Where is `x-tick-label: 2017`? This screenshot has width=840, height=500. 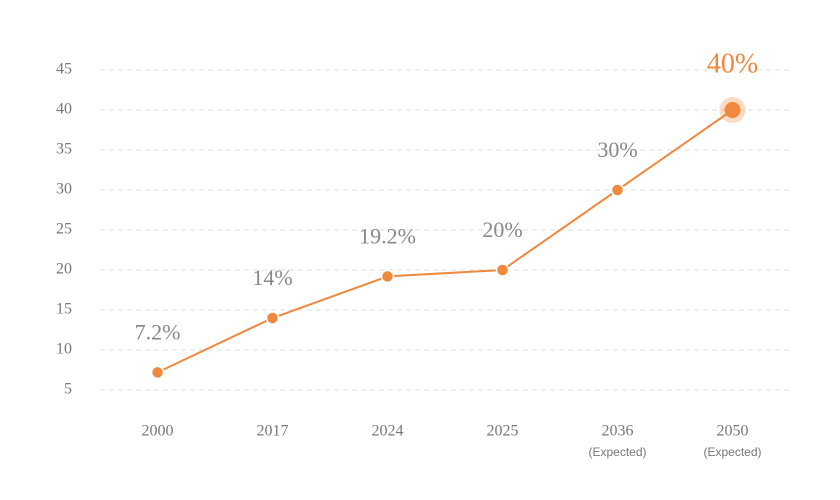 x-tick-label: 2017 is located at coordinates (273, 431).